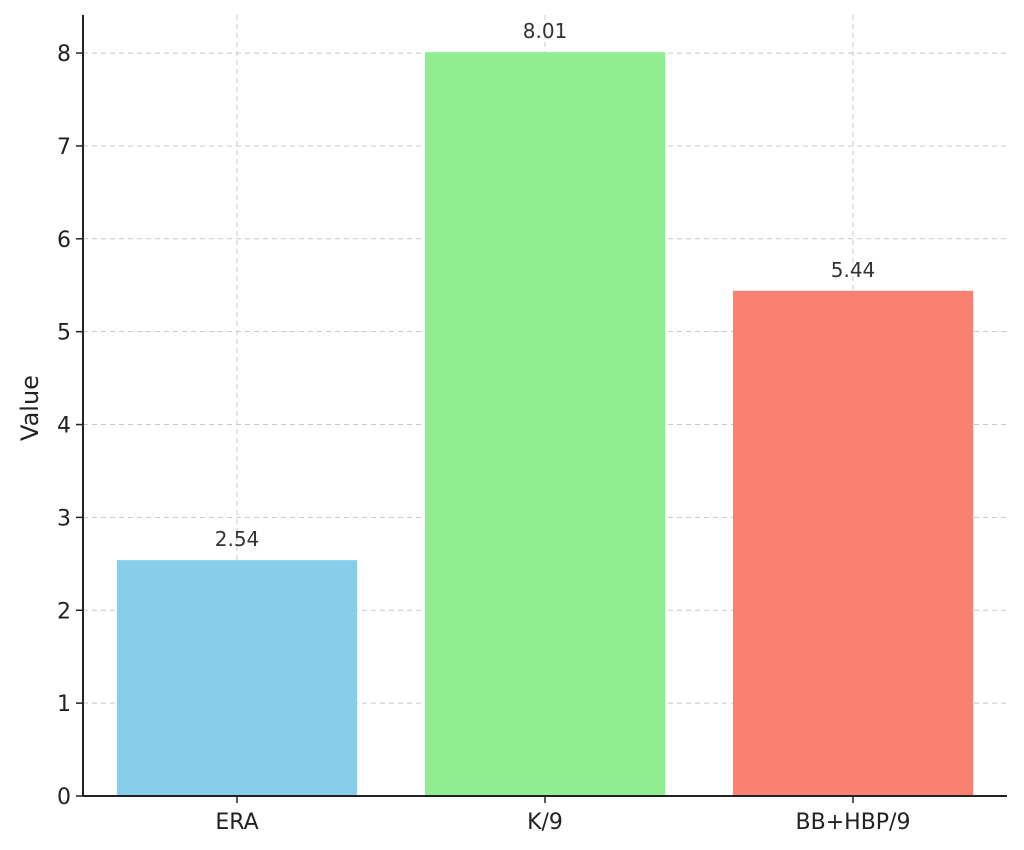 This screenshot has width=1024, height=850. What do you see at coordinates (64, 611) in the screenshot?
I see `y-tick-label: 2` at bounding box center [64, 611].